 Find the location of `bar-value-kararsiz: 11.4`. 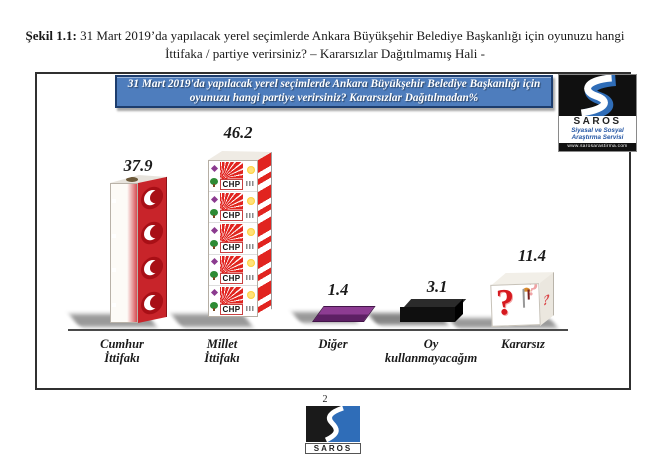

bar-value-kararsiz: 11.4 is located at coordinates (532, 255).